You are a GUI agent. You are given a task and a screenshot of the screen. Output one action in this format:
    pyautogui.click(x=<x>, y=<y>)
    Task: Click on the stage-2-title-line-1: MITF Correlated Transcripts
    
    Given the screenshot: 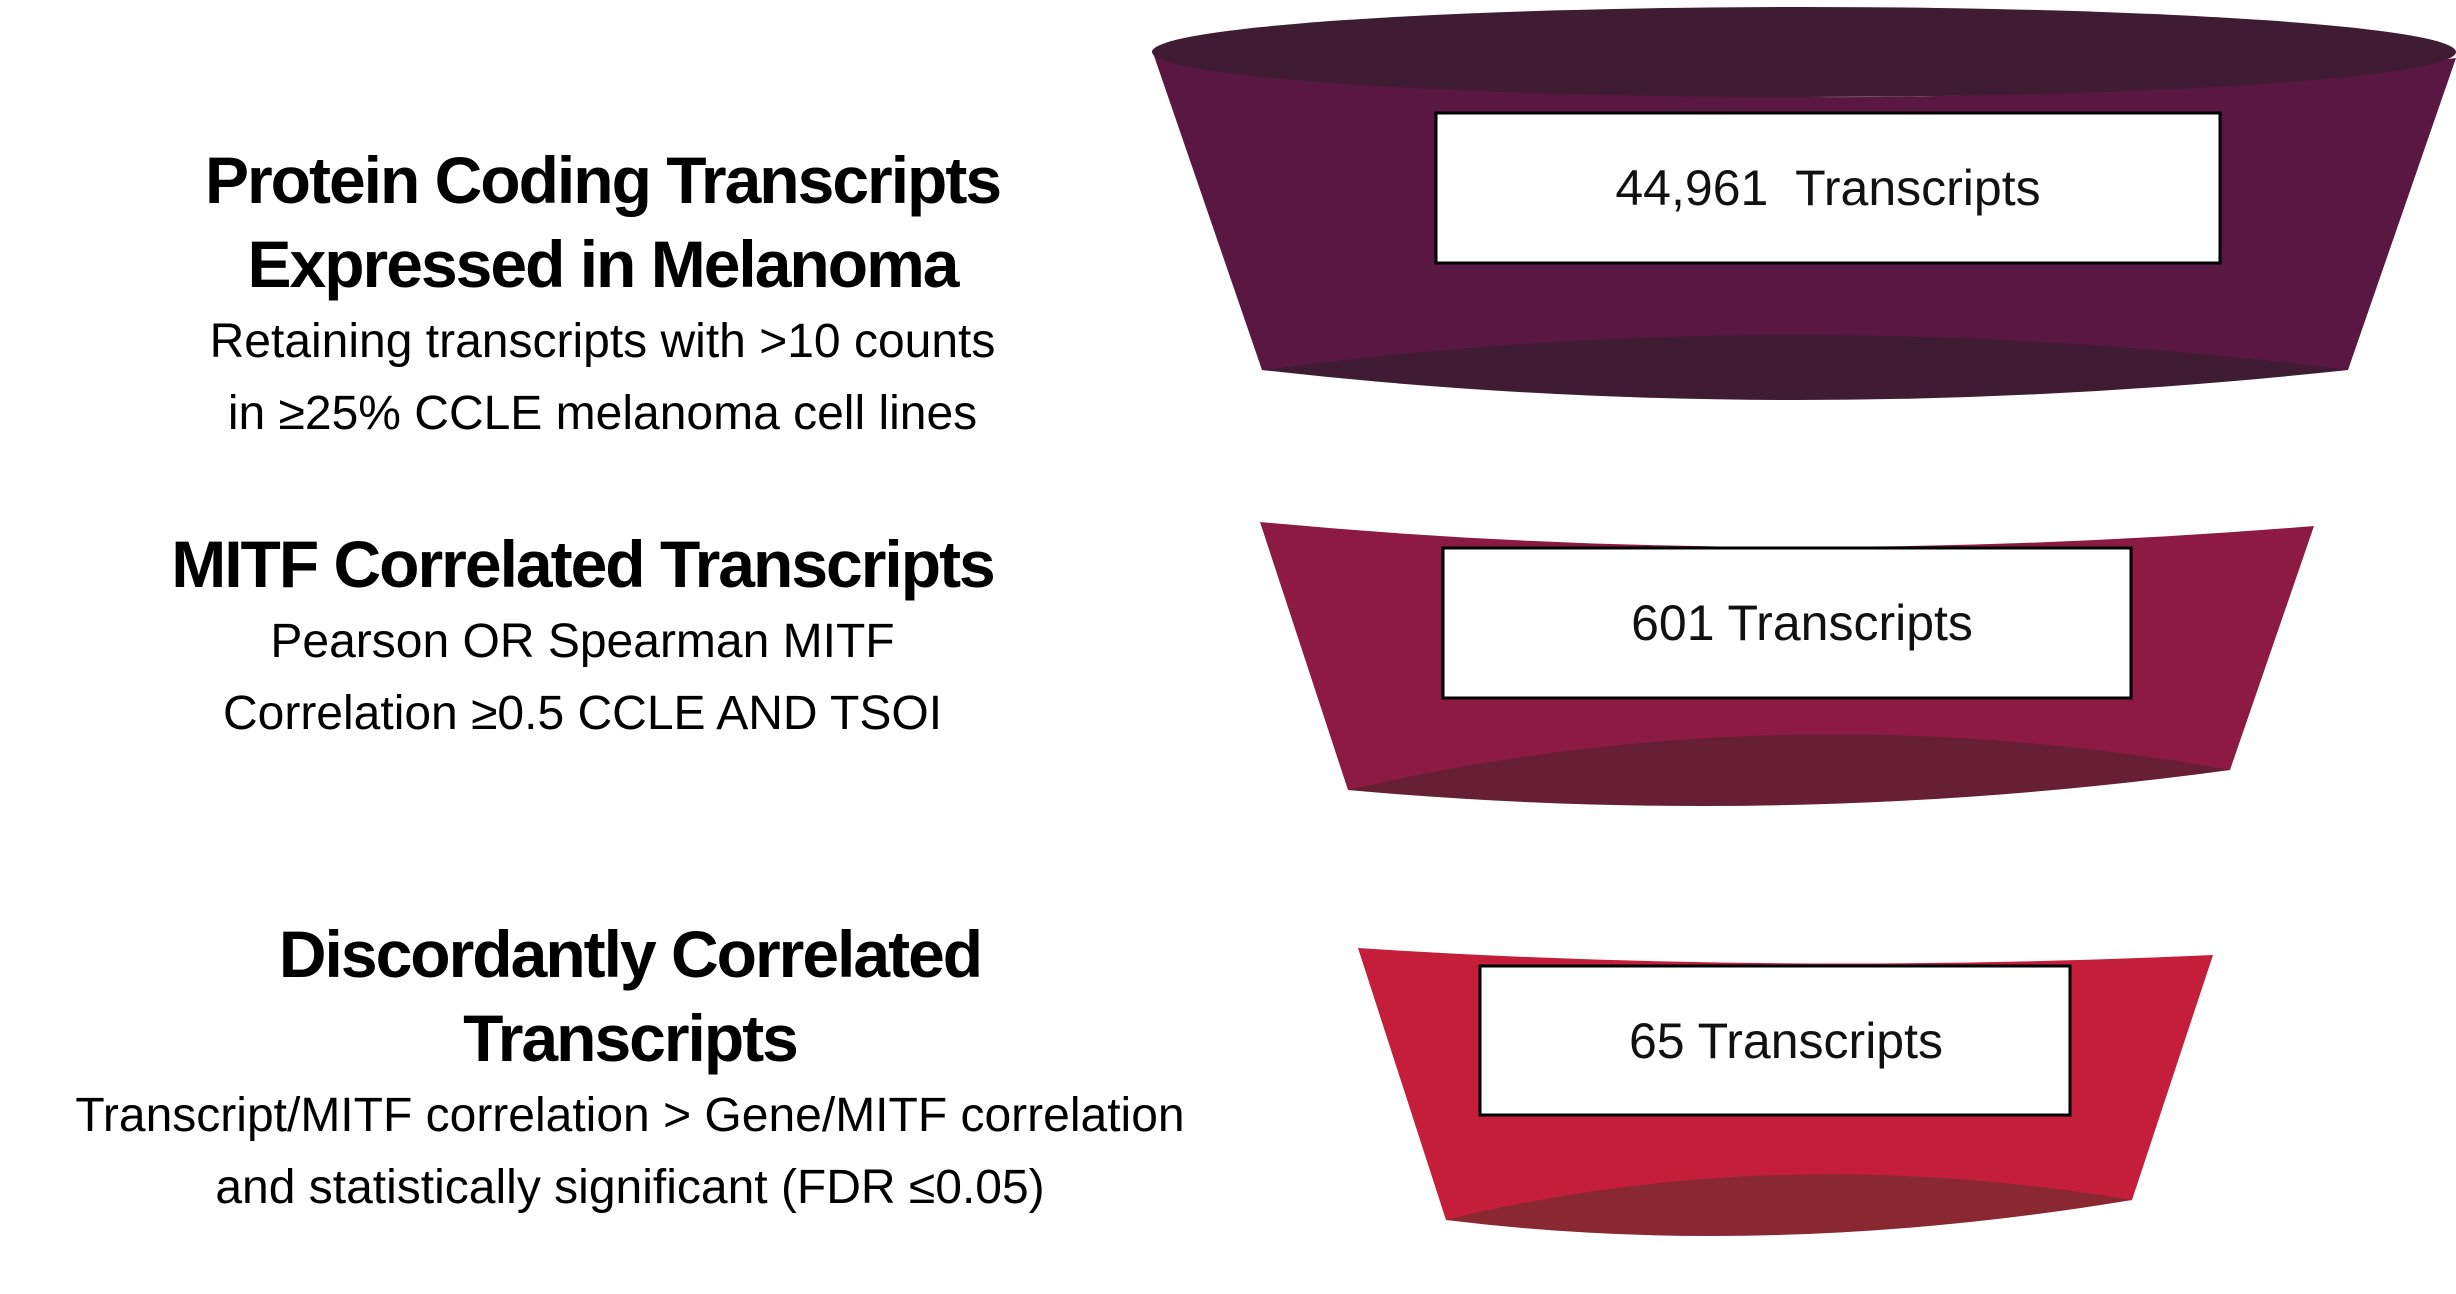 What is the action you would take?
    pyautogui.click(x=583, y=564)
    